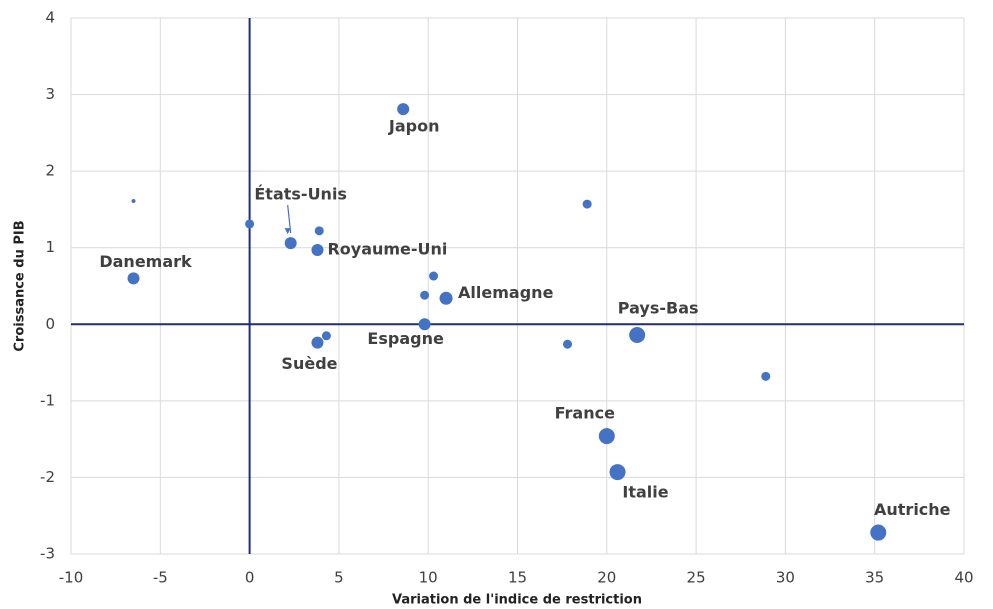 This screenshot has height=609, width=993. What do you see at coordinates (250, 578) in the screenshot?
I see `x-tick-label: 0` at bounding box center [250, 578].